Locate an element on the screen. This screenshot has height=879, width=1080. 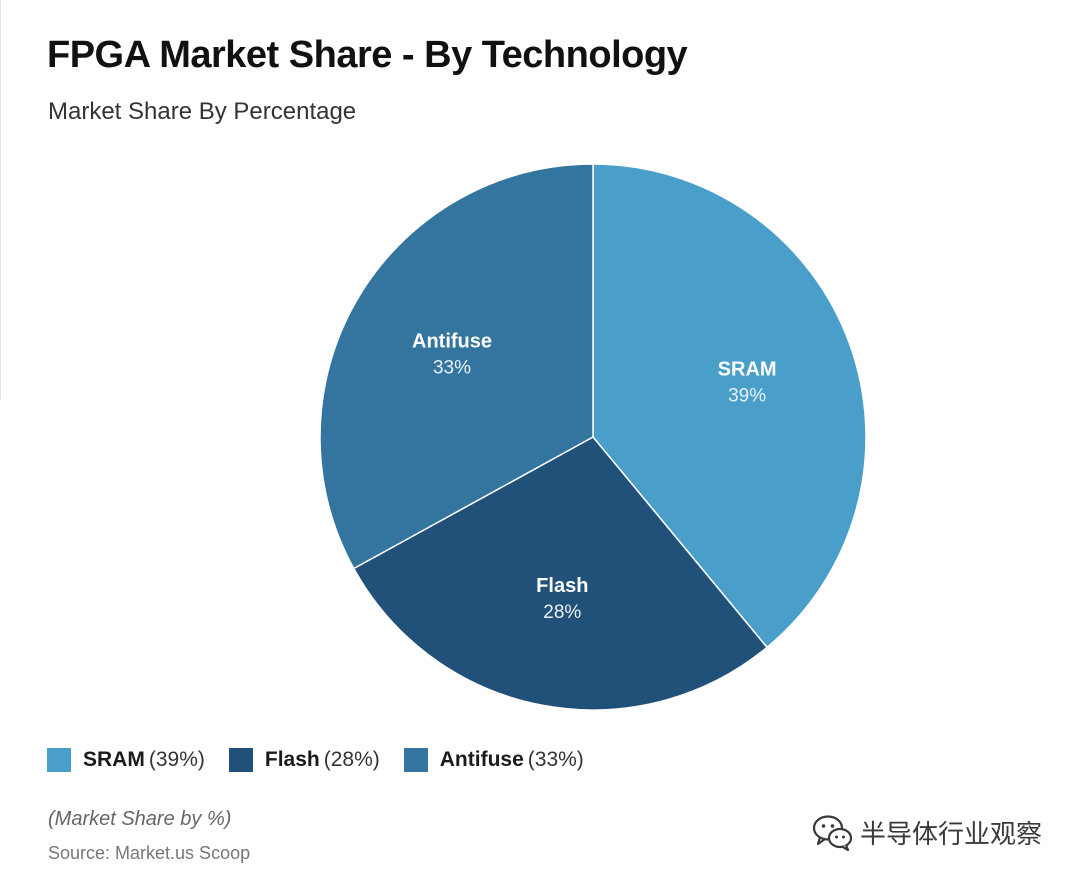
pie-slice-flash is located at coordinates (560, 573).